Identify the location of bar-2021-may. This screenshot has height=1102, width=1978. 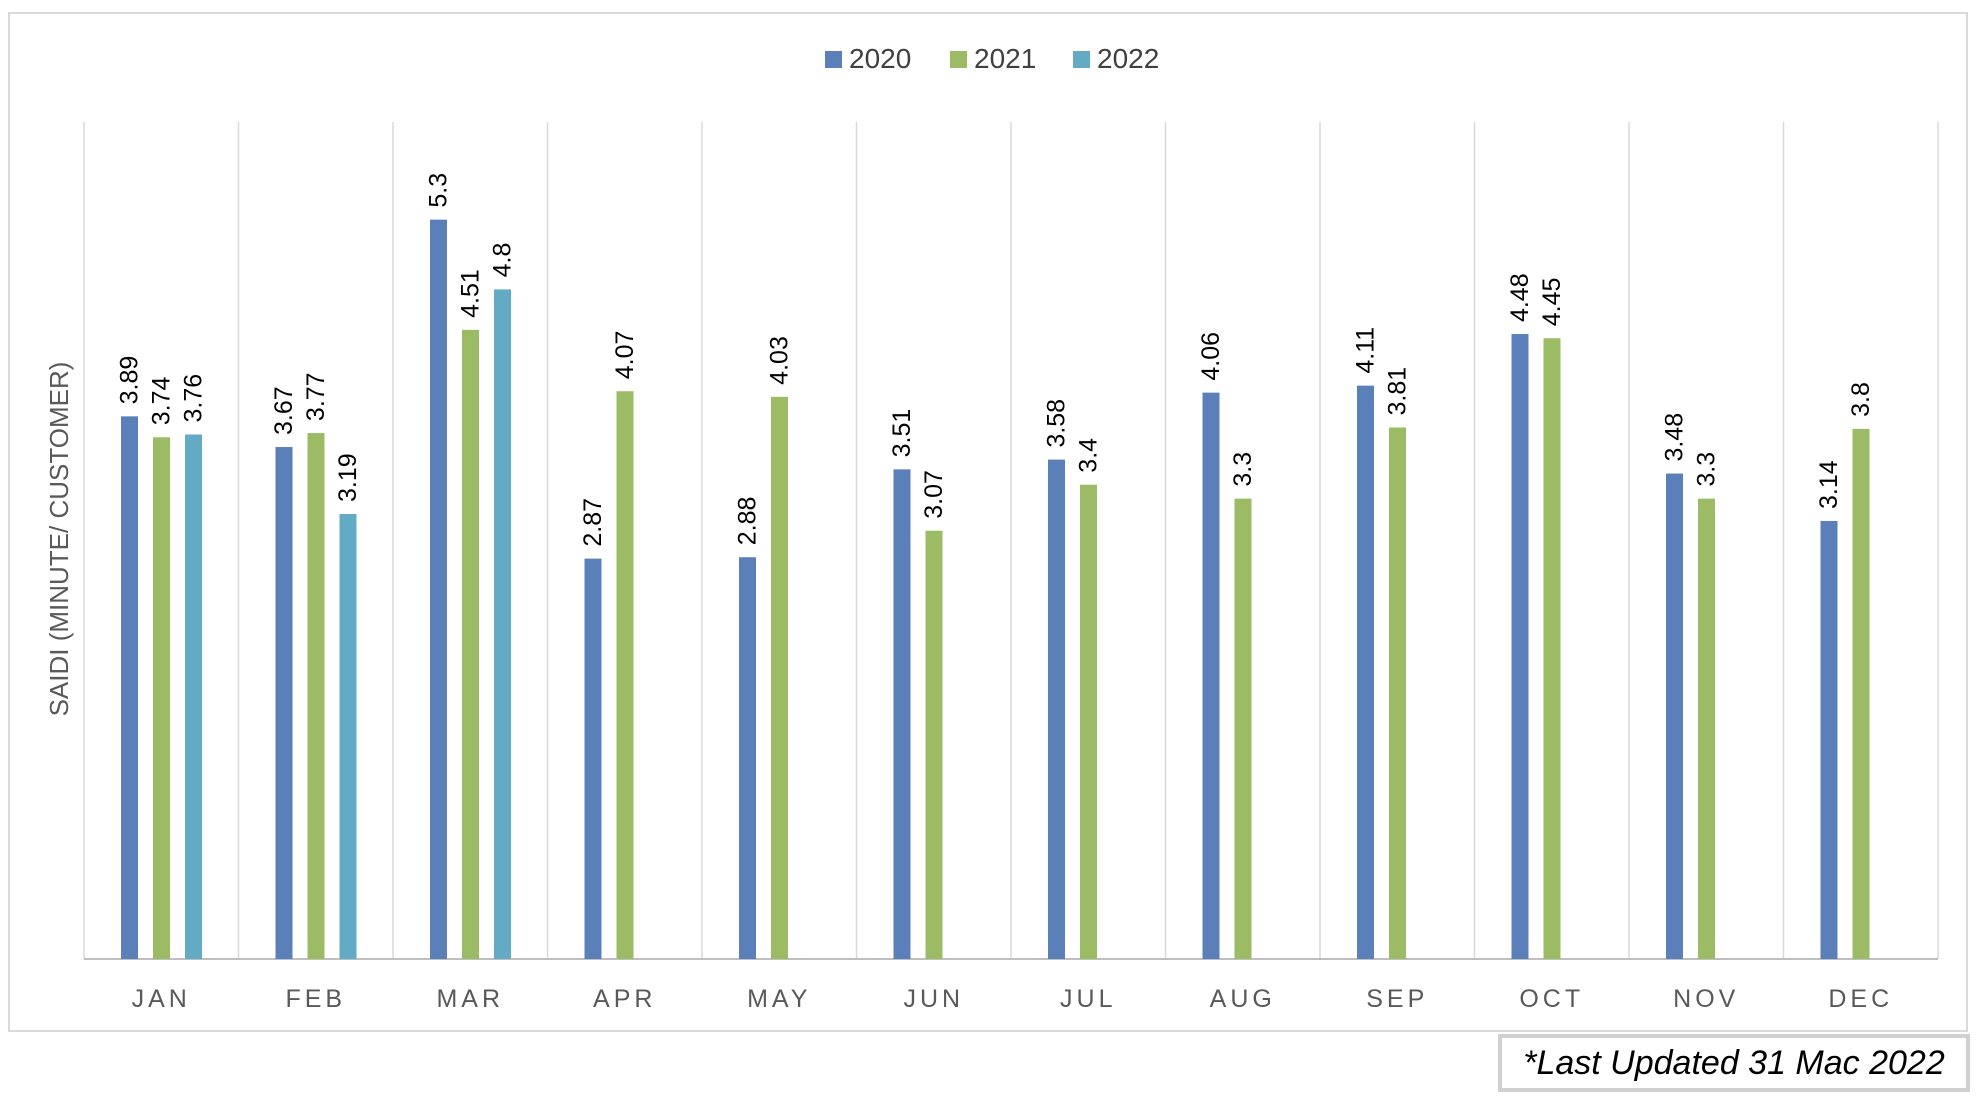
(779, 677).